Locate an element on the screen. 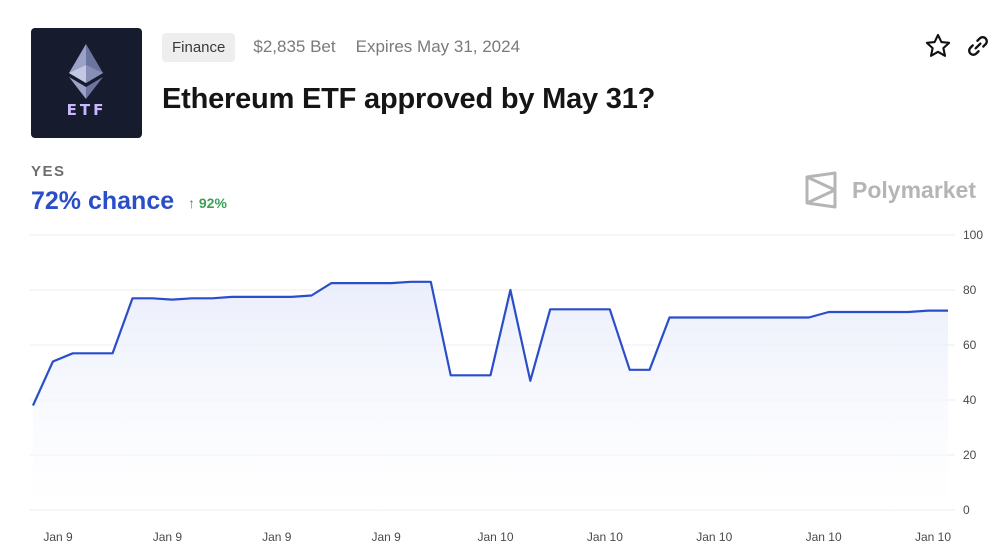 Image resolution: width=1000 pixels, height=556 pixels. favorite-button is located at coordinates (938, 46).